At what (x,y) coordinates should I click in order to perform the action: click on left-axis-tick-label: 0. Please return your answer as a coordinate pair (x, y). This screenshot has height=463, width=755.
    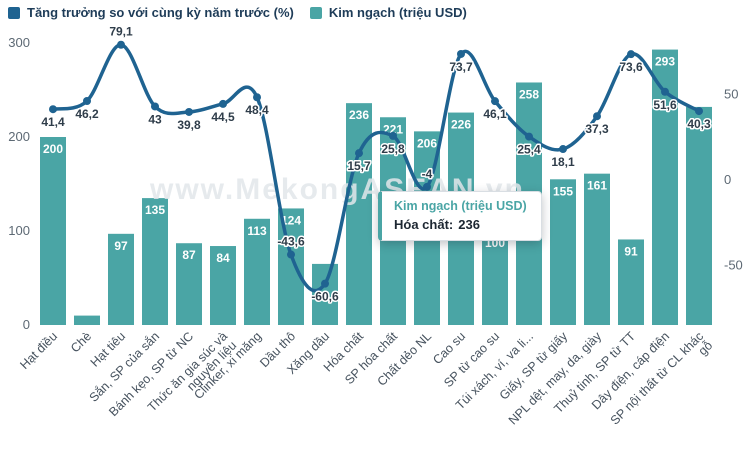
    Looking at the image, I should click on (26, 324).